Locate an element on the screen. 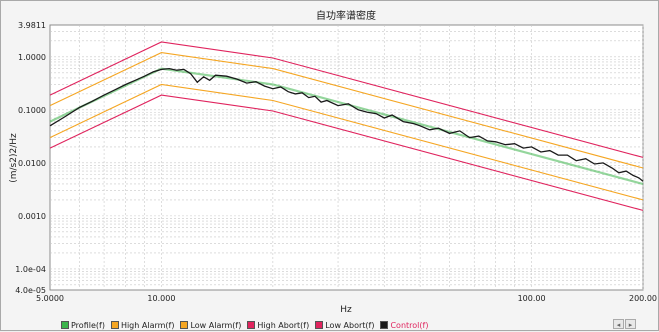 Image resolution: width=659 pixels, height=332 pixels. x-tick-label: 5.0000 is located at coordinates (50, 298).